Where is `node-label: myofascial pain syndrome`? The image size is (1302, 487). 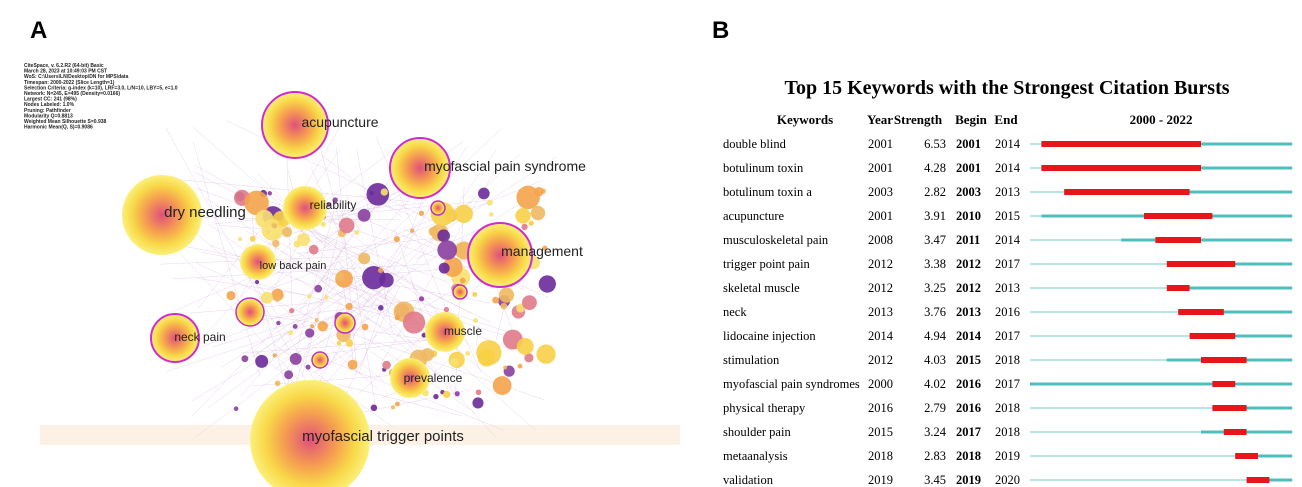
node-label: myofascial pain syndrome is located at coordinates (505, 166).